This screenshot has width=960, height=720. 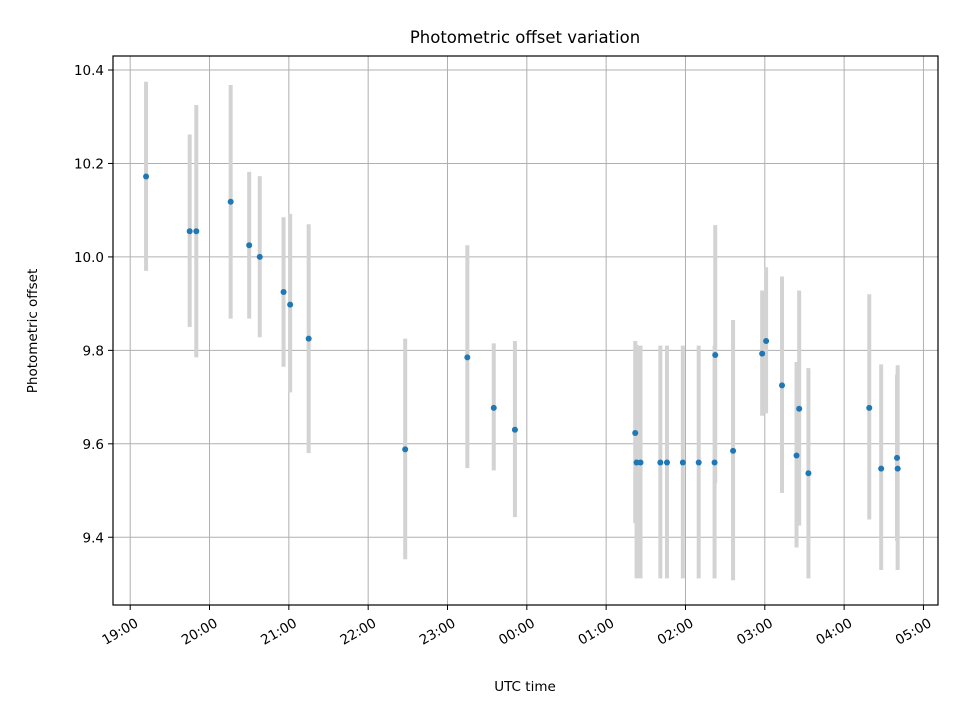 What do you see at coordinates (676, 631) in the screenshot?
I see `x-tick-label: 02:00` at bounding box center [676, 631].